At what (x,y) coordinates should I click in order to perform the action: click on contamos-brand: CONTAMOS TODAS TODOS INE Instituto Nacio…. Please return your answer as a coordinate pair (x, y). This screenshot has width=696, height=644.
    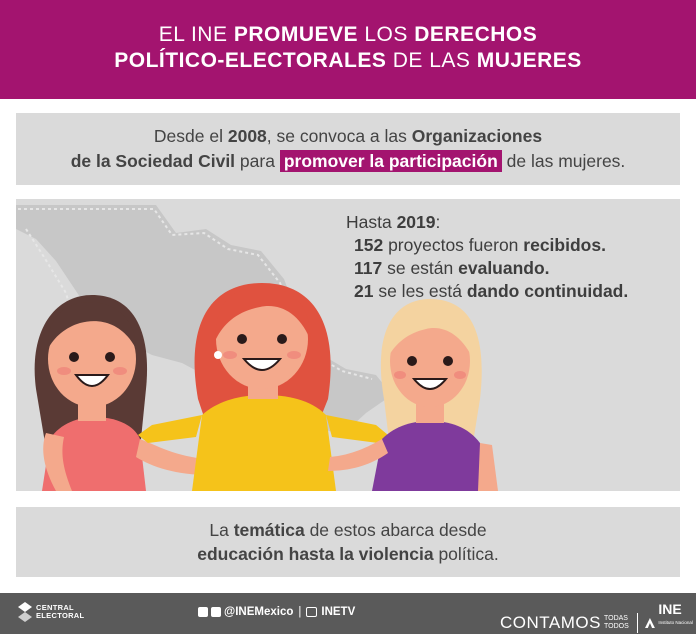
    Looking at the image, I should click on (598, 623).